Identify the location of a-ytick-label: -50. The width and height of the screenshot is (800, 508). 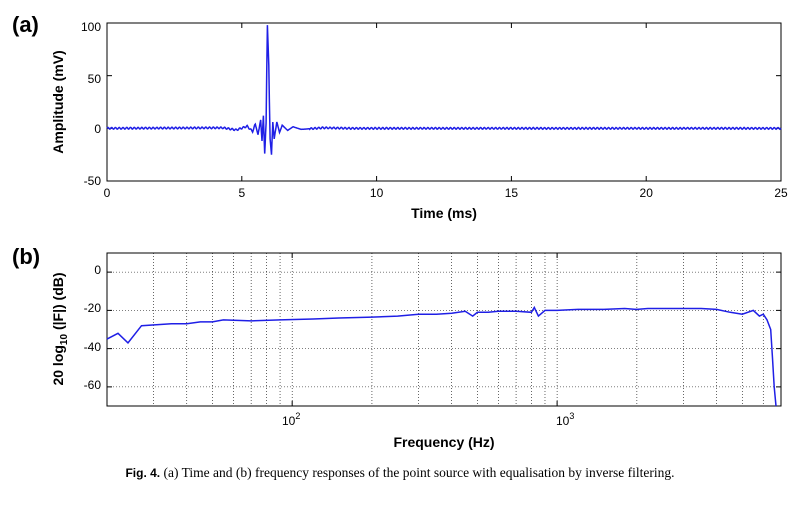
(93, 181).